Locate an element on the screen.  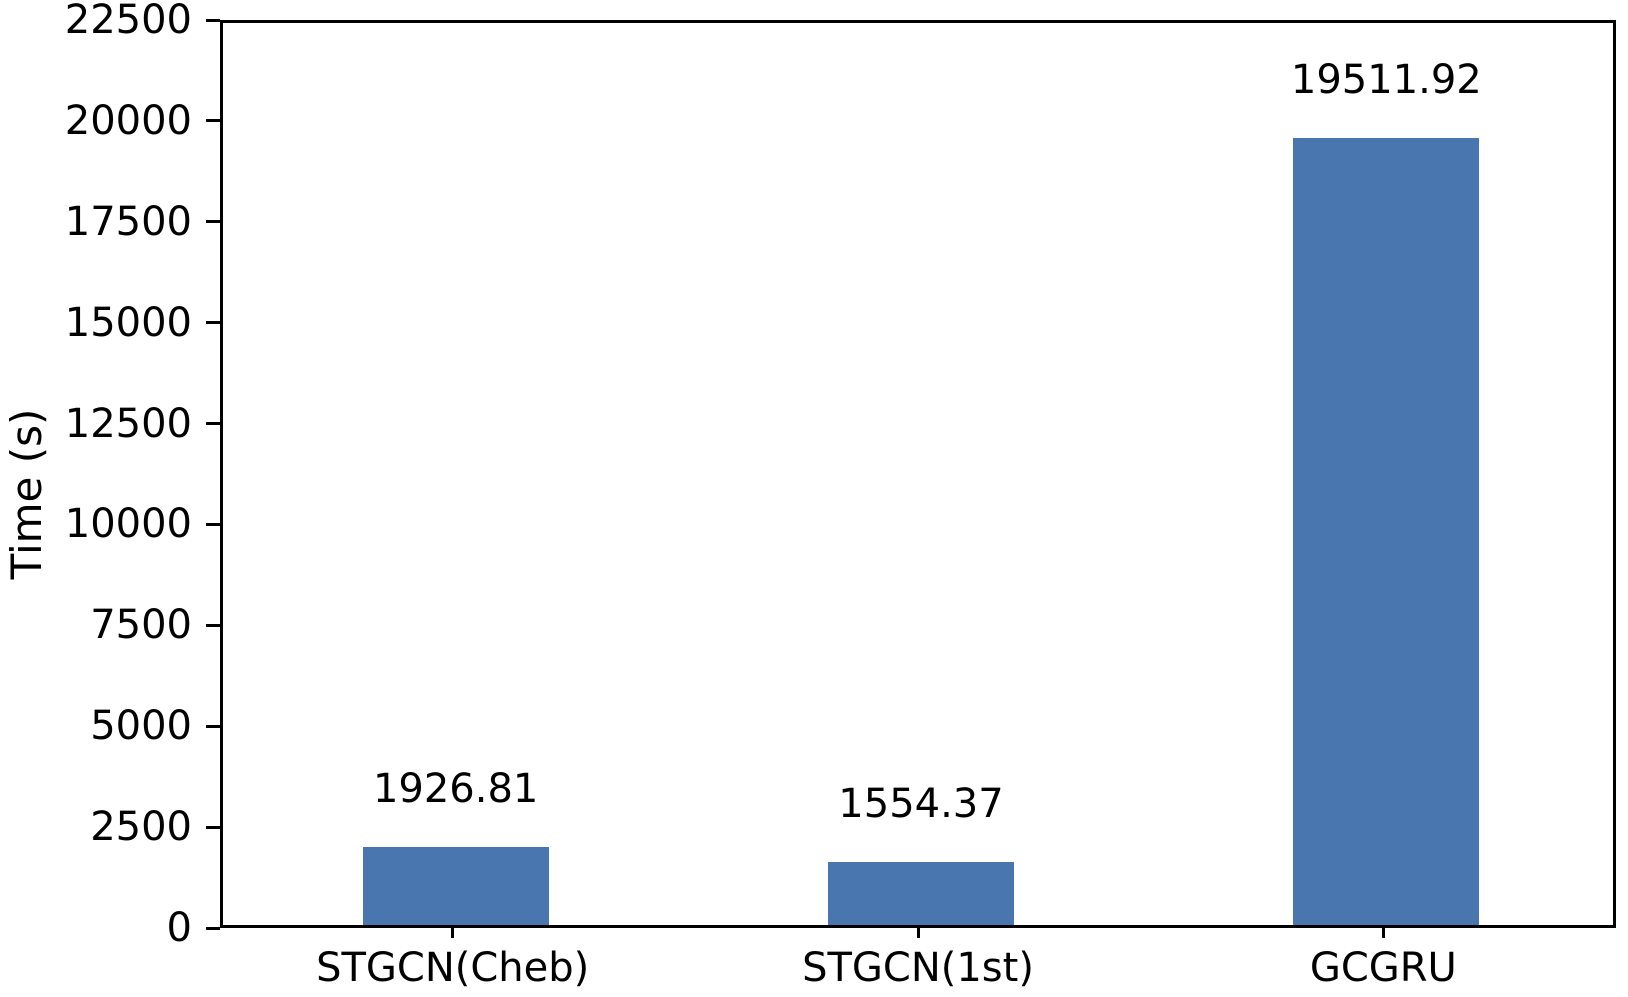
y-tick-label: 2500 is located at coordinates (141, 827).